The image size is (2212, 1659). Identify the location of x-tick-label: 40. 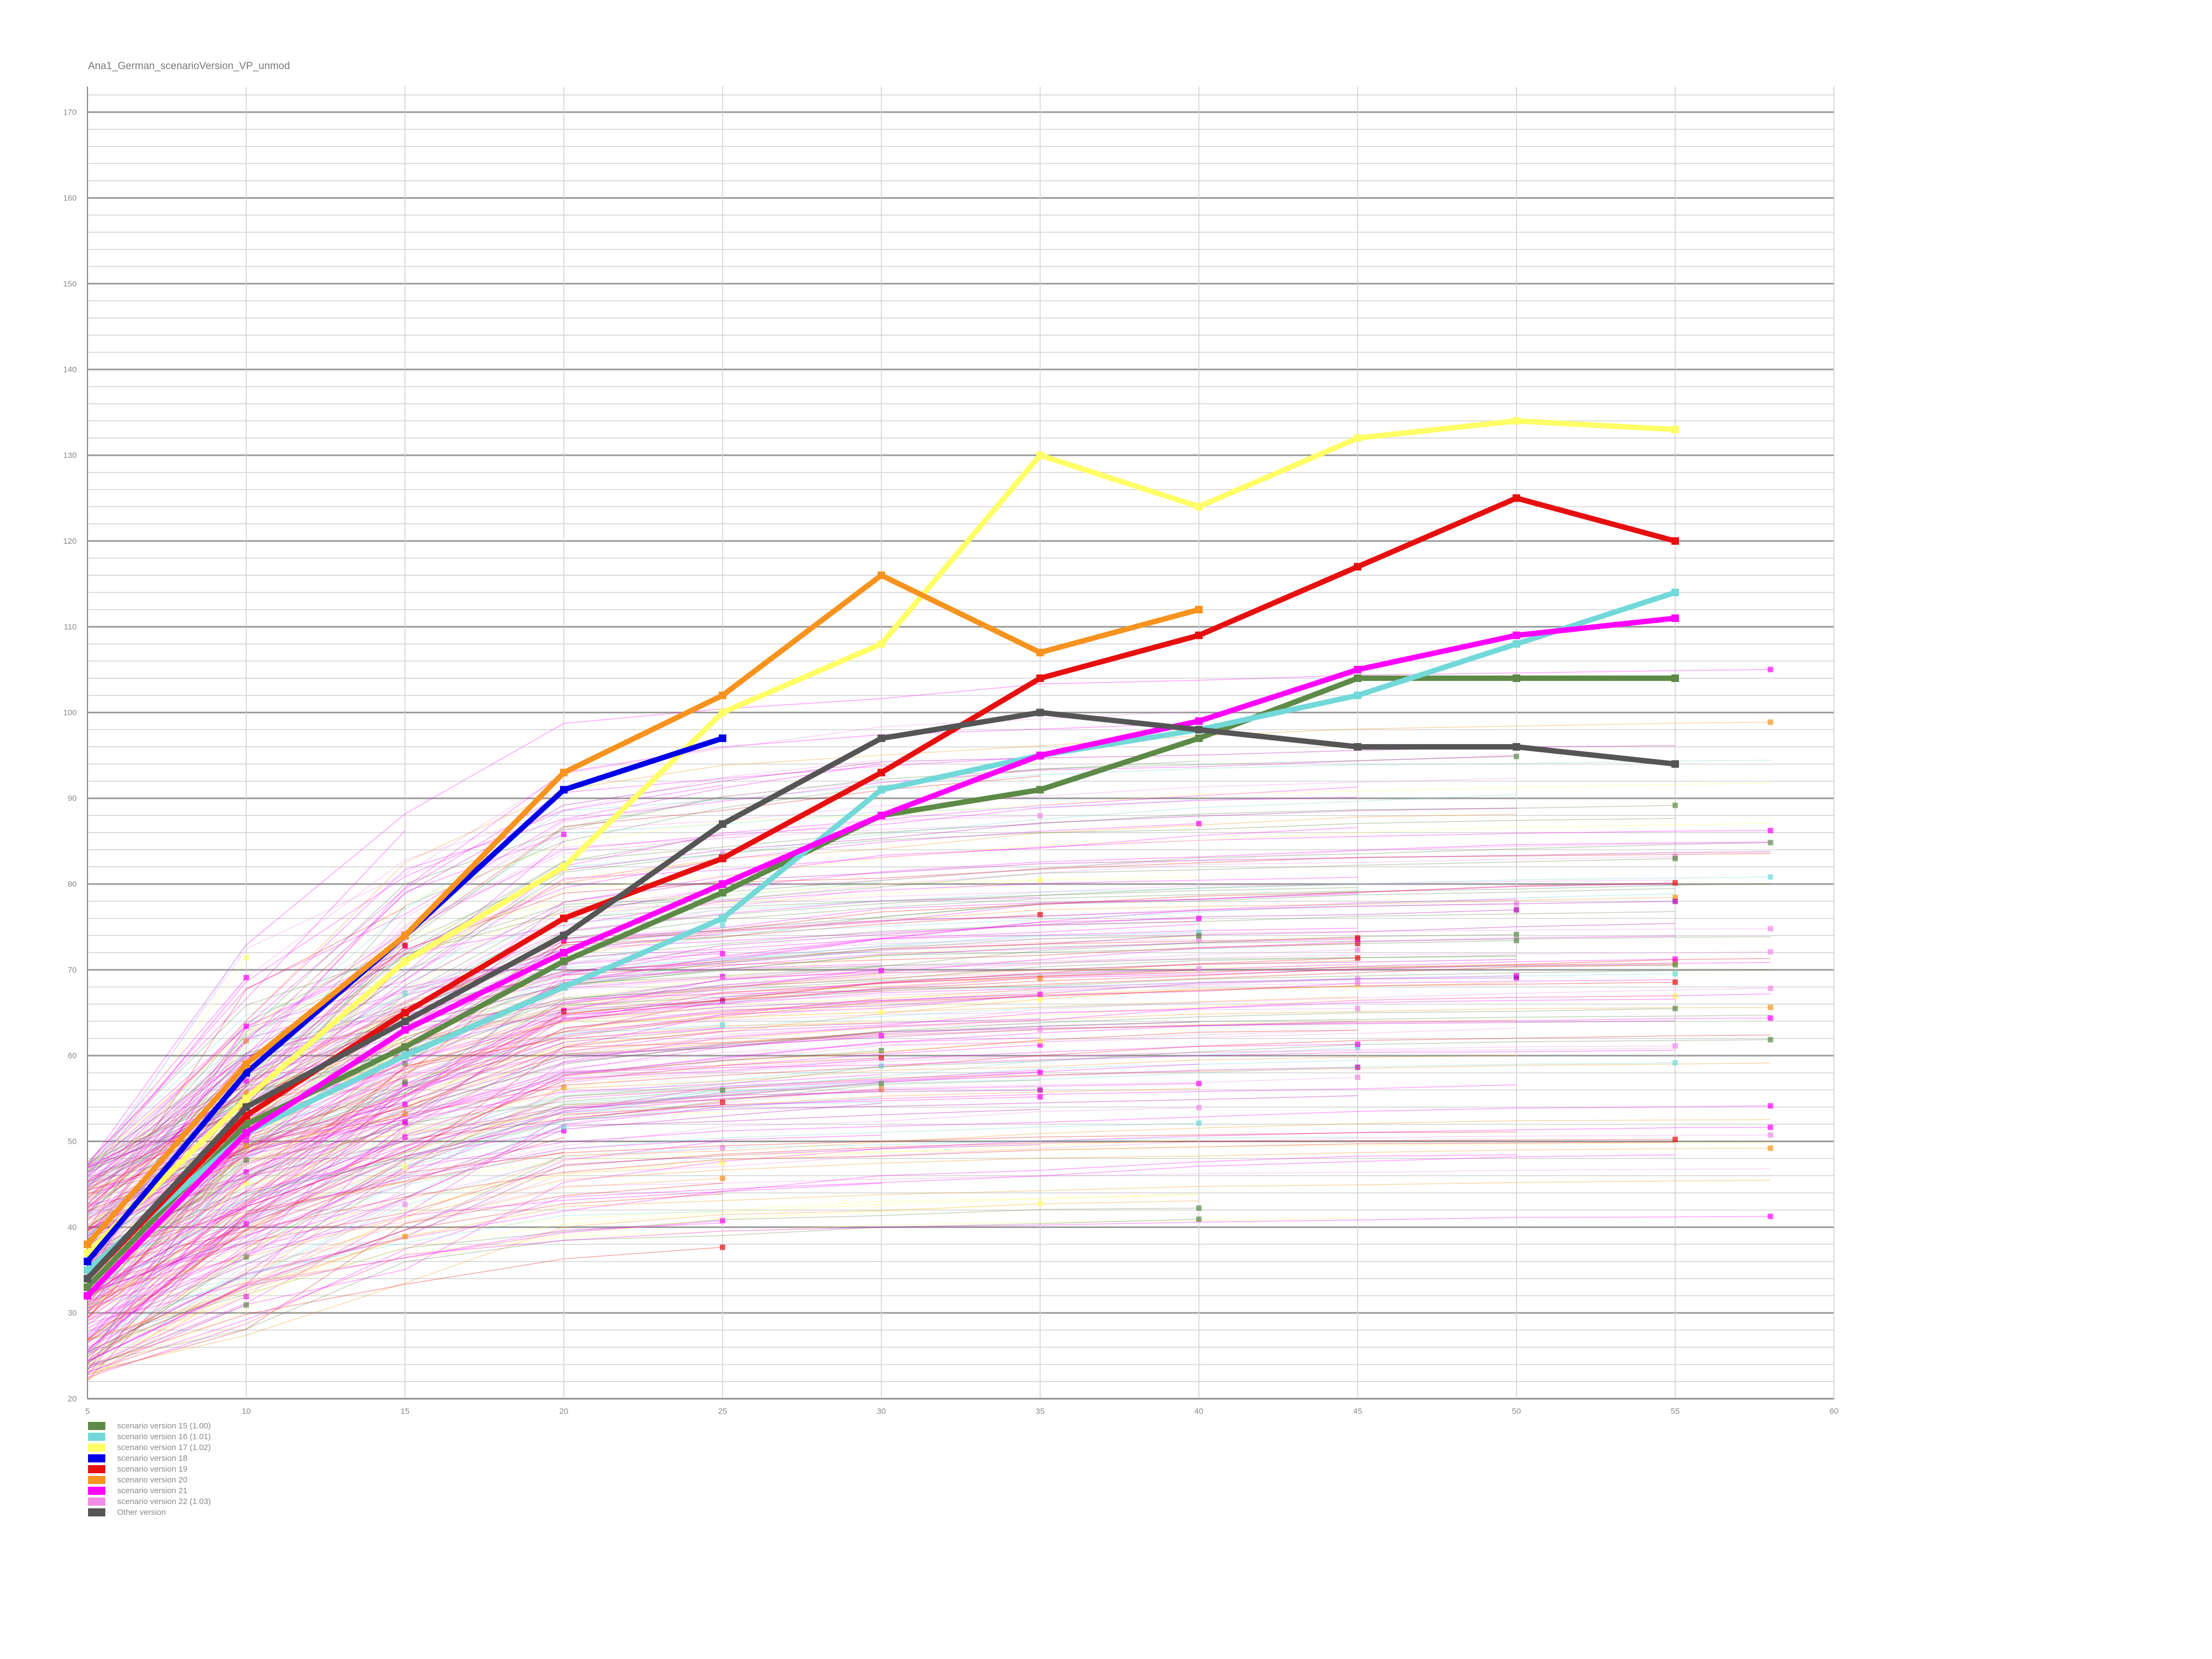
(1199, 1411).